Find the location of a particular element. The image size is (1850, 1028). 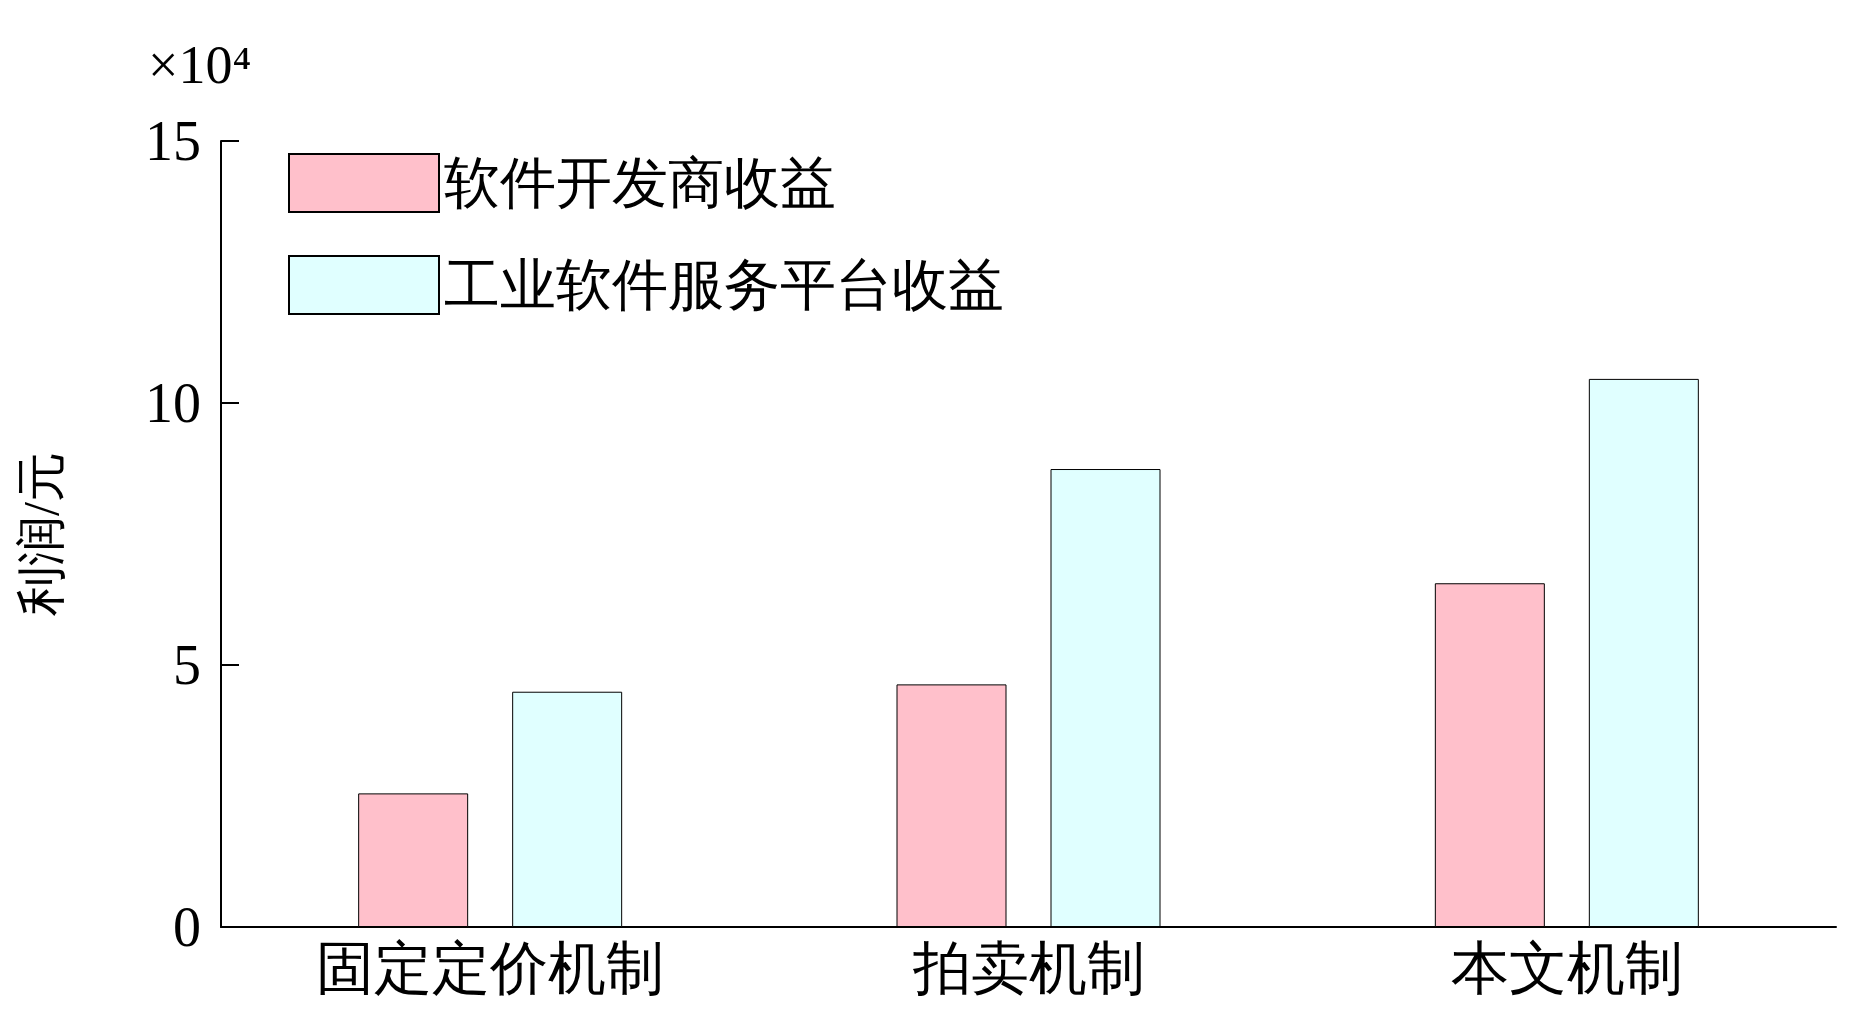

y-tick-label: 0 is located at coordinates (187, 927).